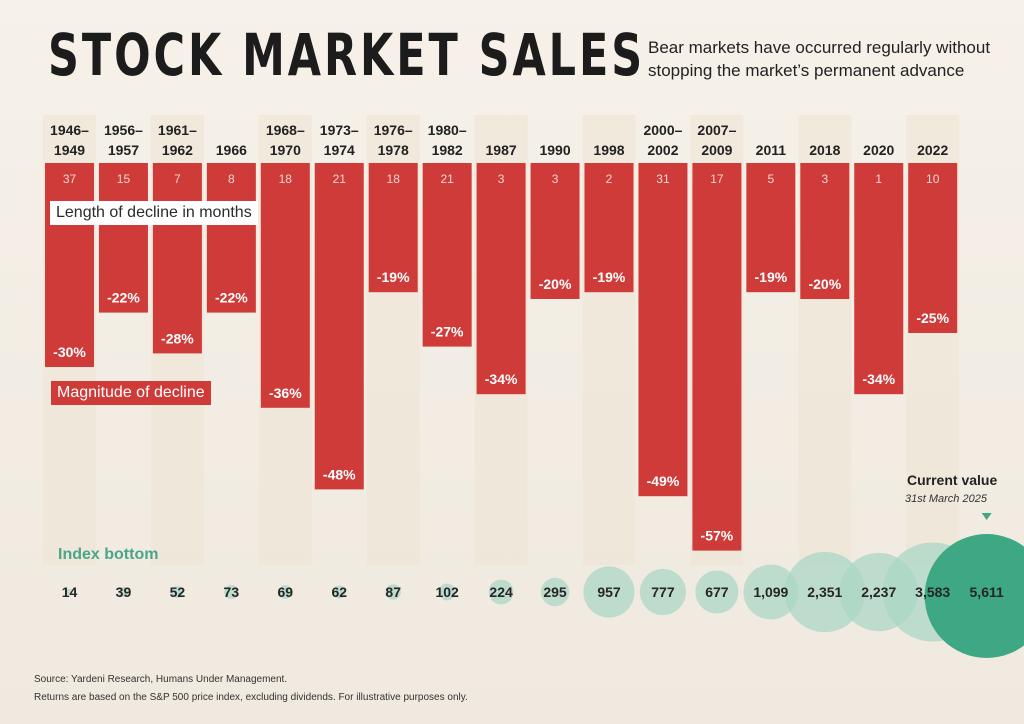 The height and width of the screenshot is (724, 1024). What do you see at coordinates (285, 130) in the screenshot?
I see `period-label: 1968–` at bounding box center [285, 130].